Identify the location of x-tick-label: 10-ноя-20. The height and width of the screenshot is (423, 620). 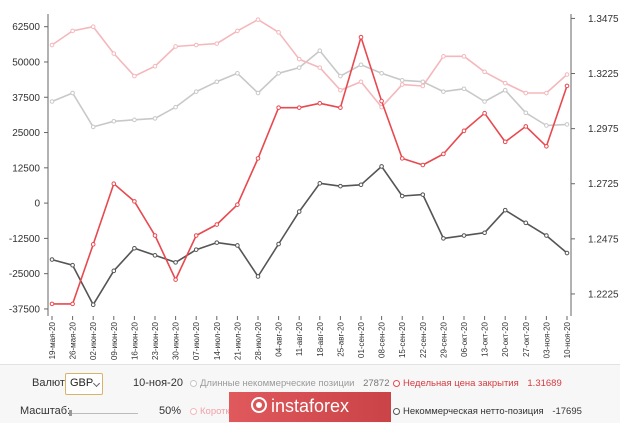
(567, 339).